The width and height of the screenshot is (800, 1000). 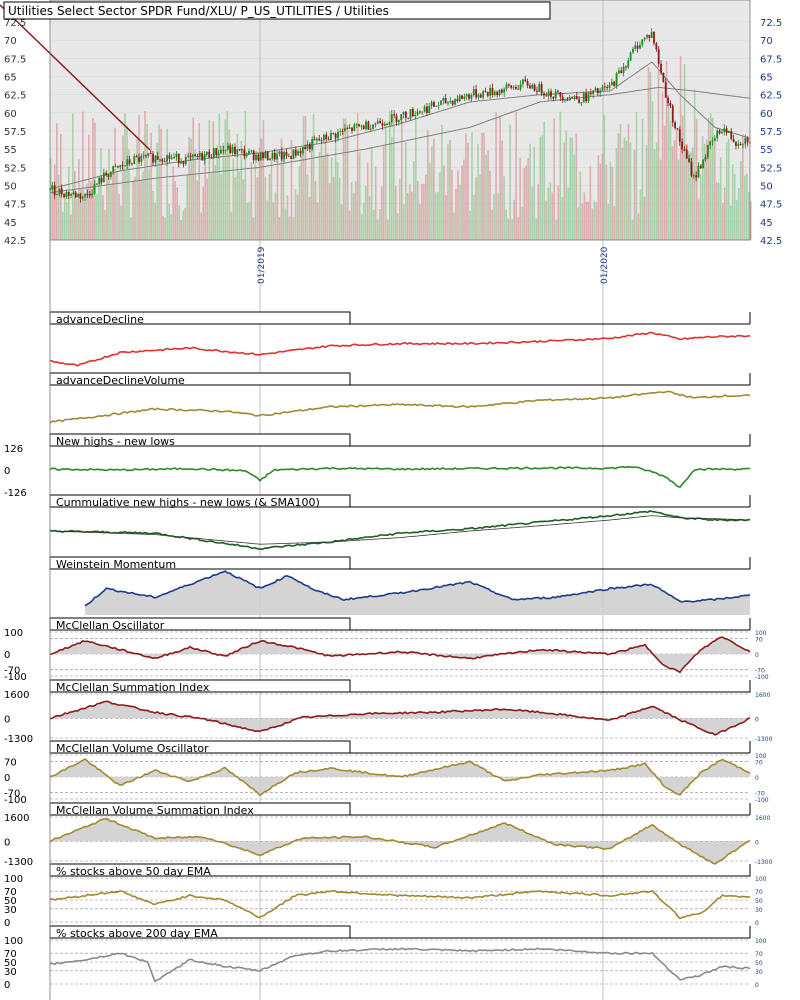 I want to click on mcclellanVolSum-y-tick: 1600, so click(x=16, y=818).